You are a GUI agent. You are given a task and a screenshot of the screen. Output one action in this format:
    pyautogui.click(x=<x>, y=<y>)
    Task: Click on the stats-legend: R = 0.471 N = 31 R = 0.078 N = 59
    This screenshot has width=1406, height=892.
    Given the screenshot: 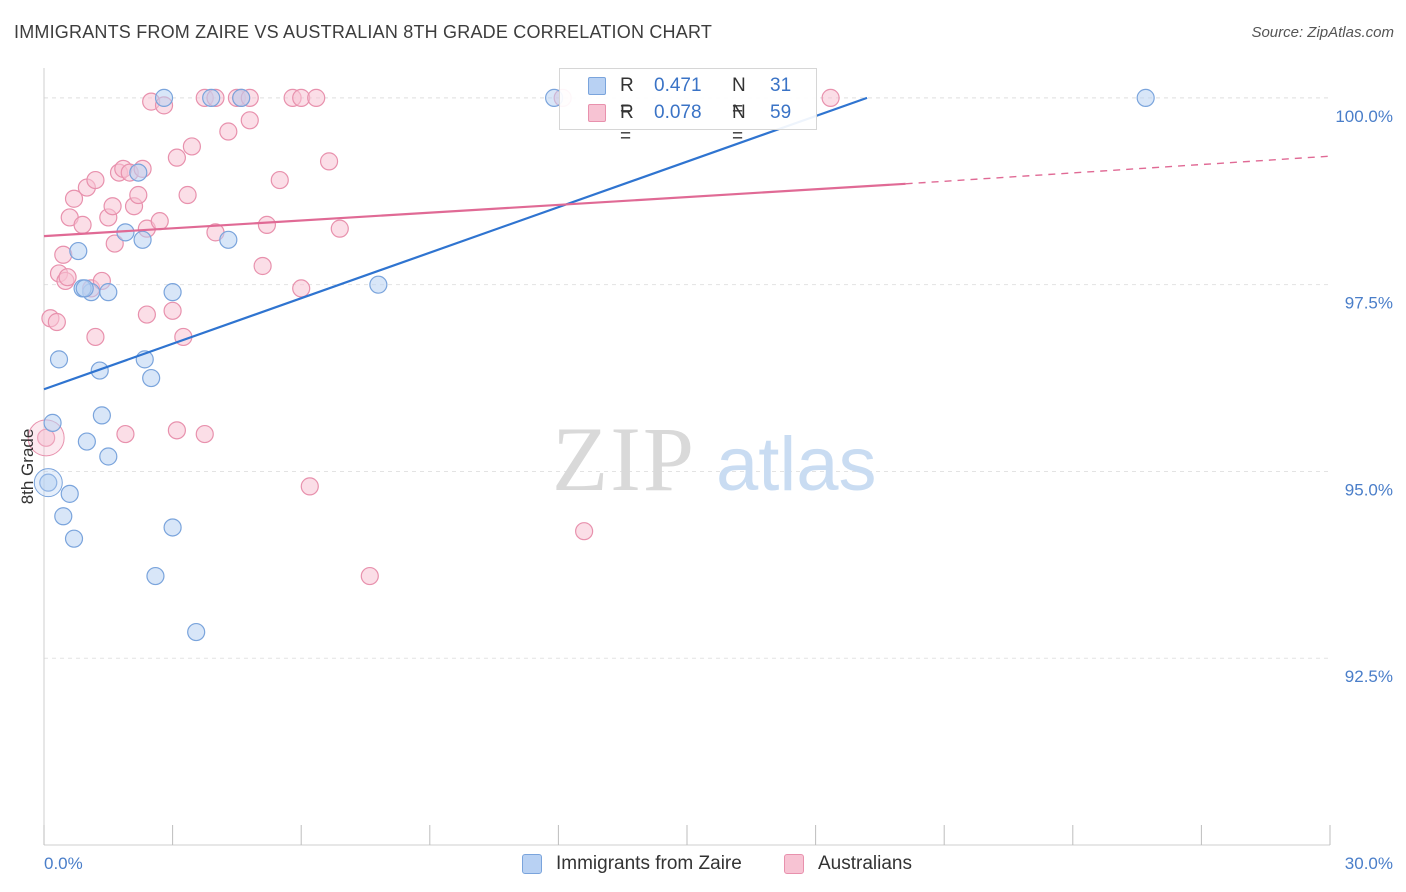 What is the action you would take?
    pyautogui.click(x=688, y=107)
    